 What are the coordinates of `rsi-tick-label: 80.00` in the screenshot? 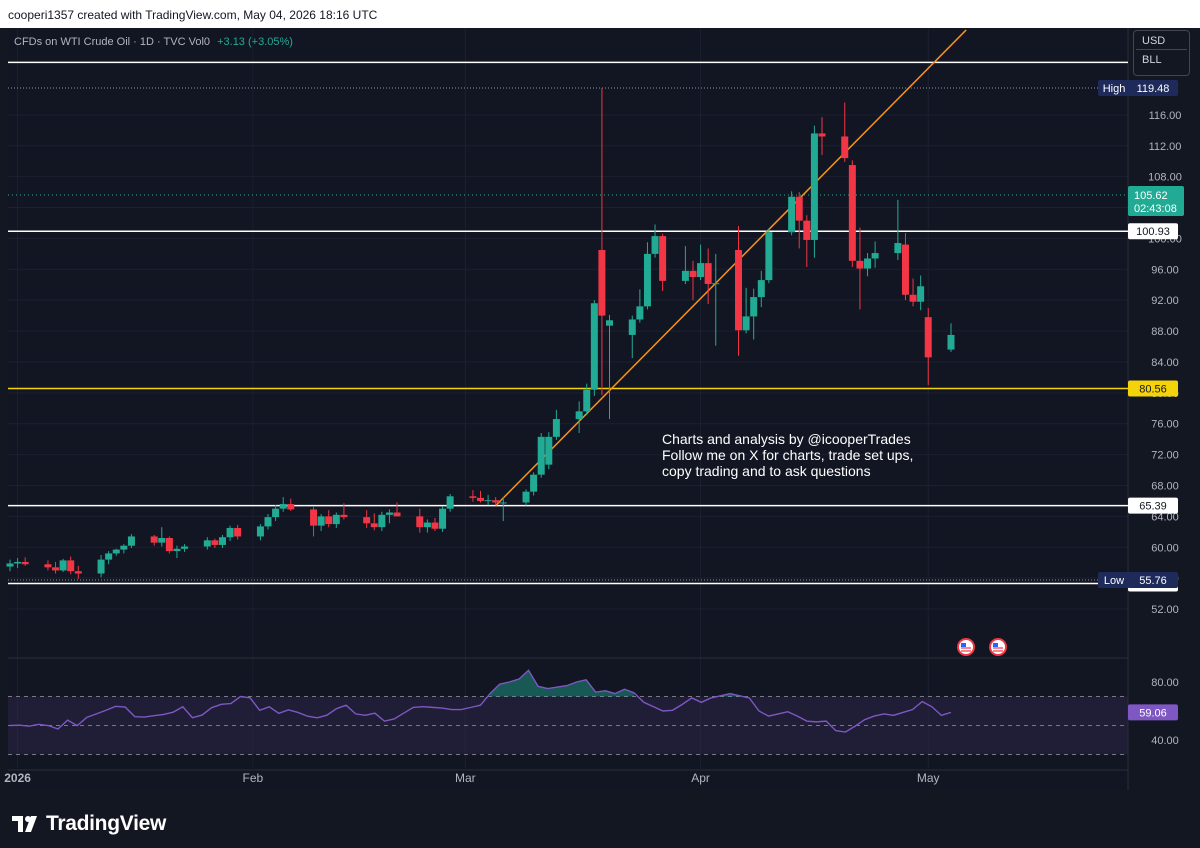 It's located at (1165, 683).